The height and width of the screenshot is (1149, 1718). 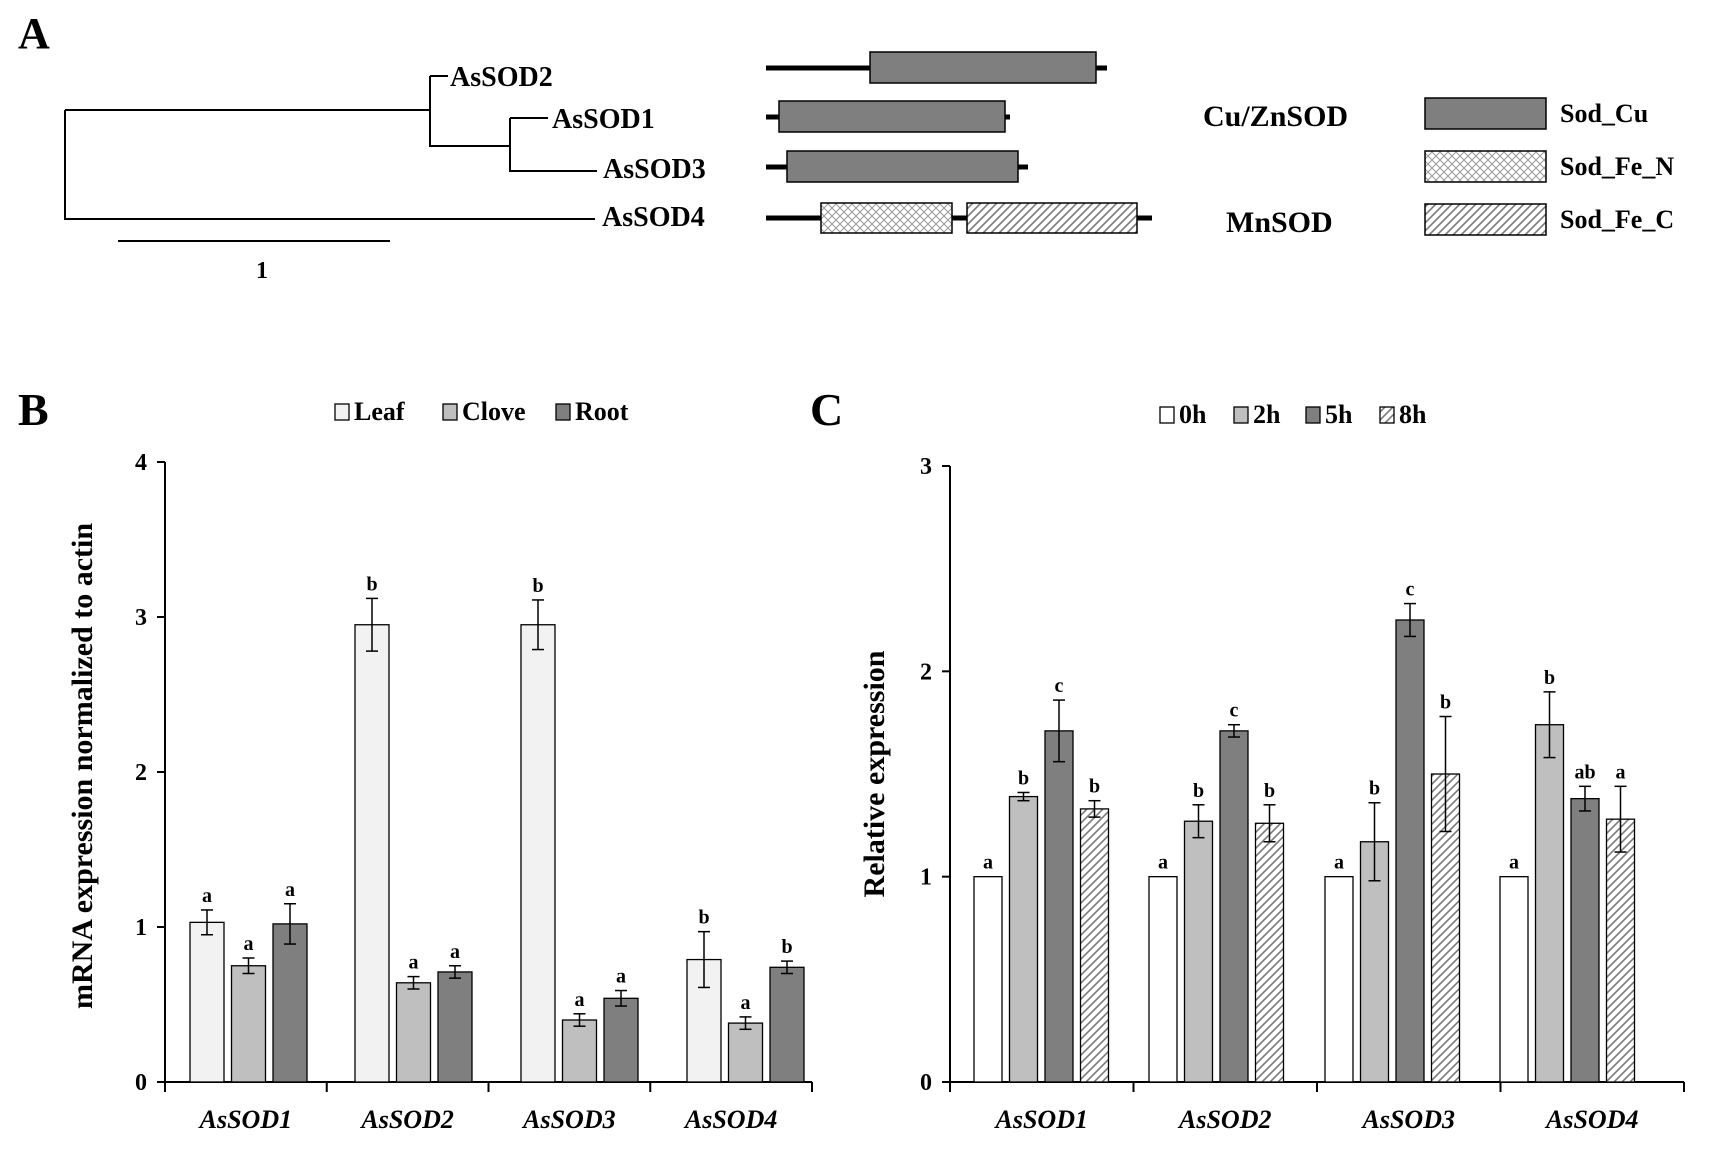 What do you see at coordinates (1485, 113) in the screenshot?
I see `legend-swatch-sod-cu` at bounding box center [1485, 113].